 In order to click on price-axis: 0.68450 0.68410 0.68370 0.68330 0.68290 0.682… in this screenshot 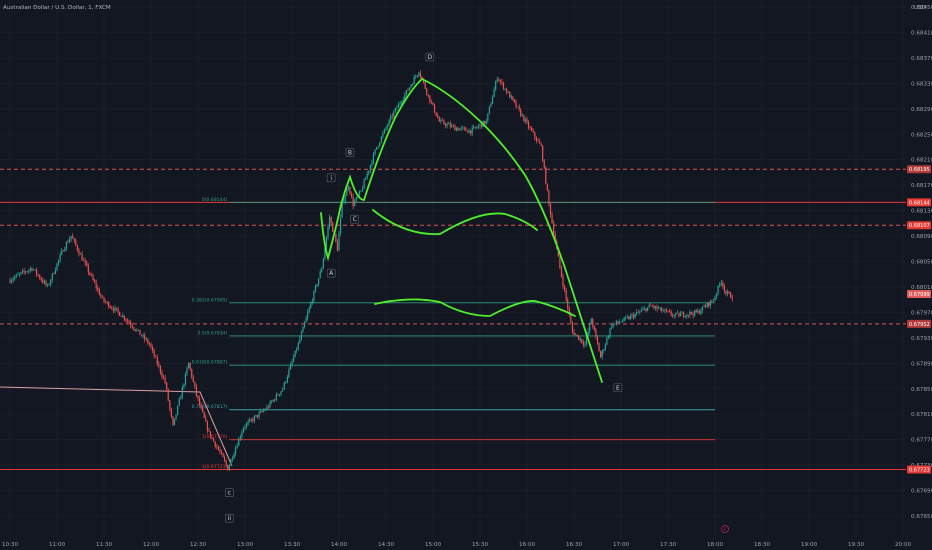, I will do `click(921, 262)`.